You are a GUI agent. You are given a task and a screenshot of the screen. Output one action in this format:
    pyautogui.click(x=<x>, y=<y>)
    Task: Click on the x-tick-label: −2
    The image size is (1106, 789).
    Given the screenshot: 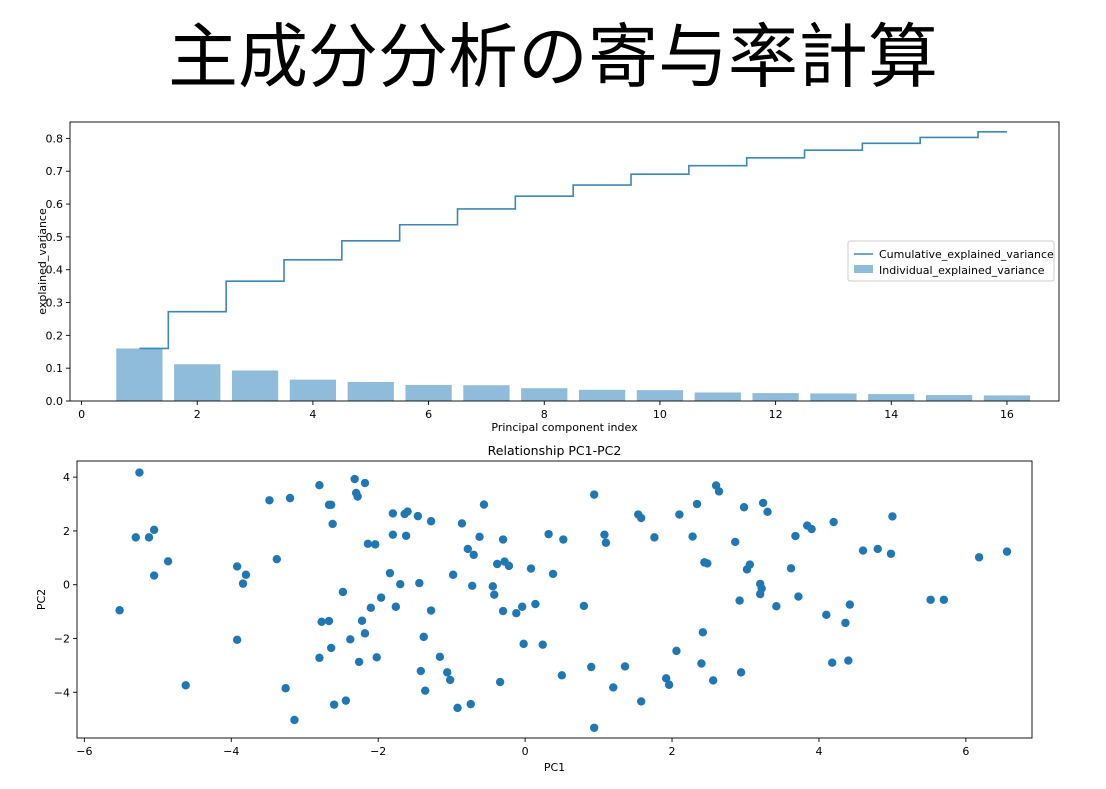 What is the action you would take?
    pyautogui.click(x=378, y=751)
    